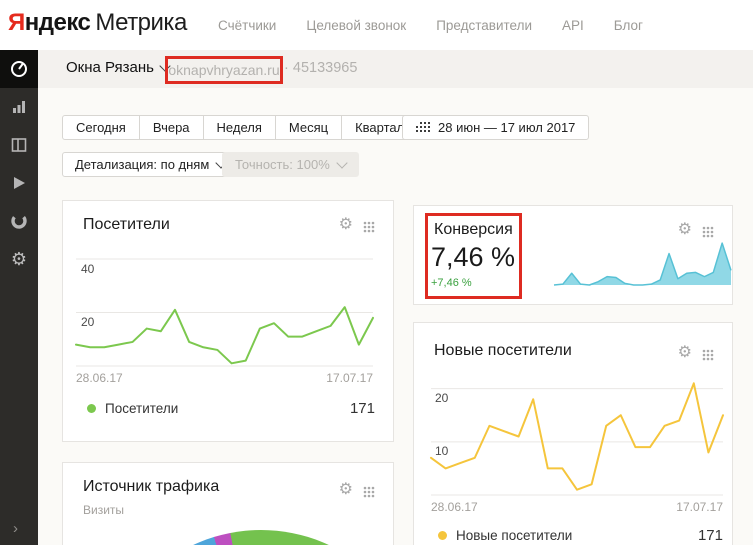  I want to click on conversion-delta: +7,46 %, so click(451, 283).